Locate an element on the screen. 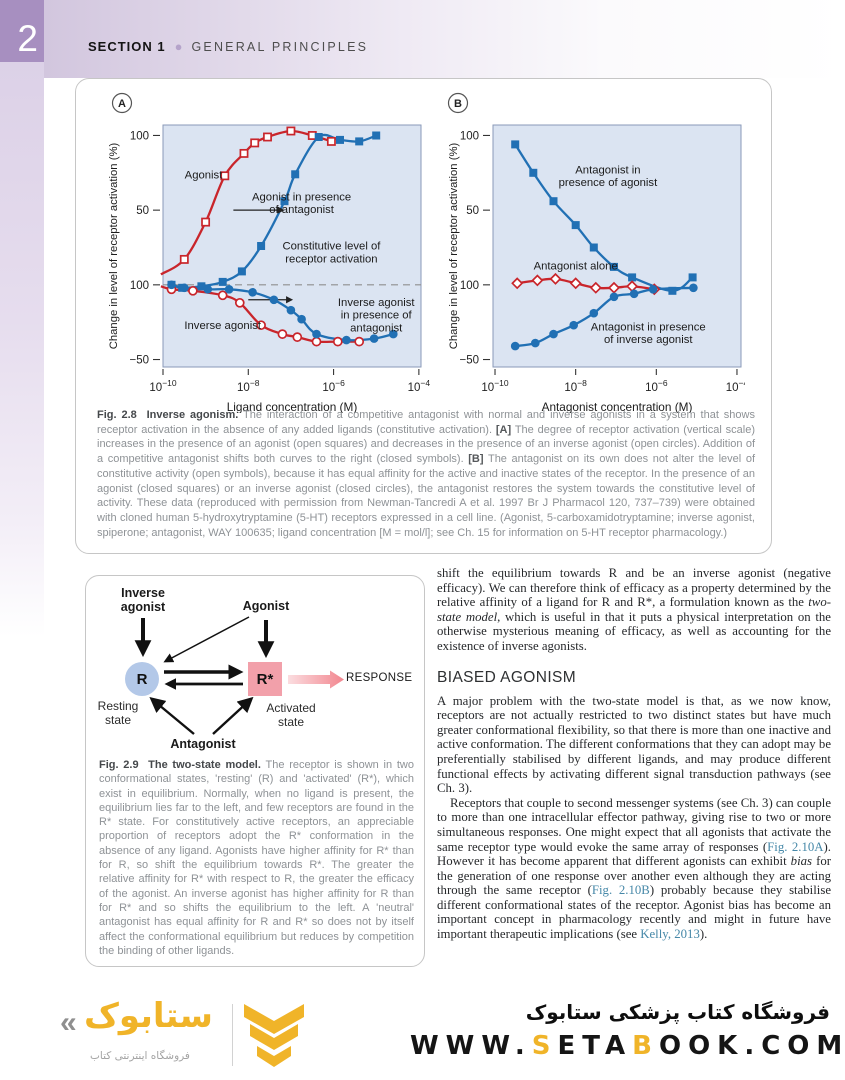 The image size is (845, 1080). section-heading: BIASED AGONISM is located at coordinates (507, 677).